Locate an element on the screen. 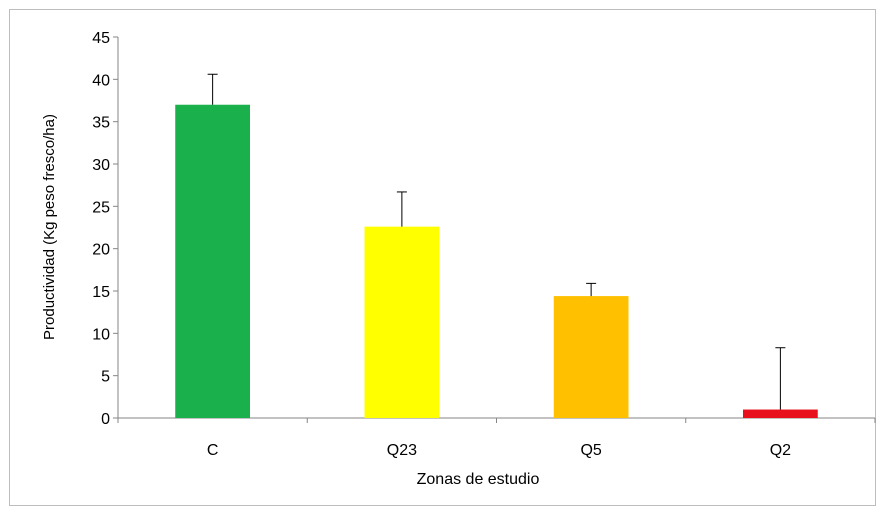 The height and width of the screenshot is (515, 885). y-tick-label: 15 is located at coordinates (101, 292).